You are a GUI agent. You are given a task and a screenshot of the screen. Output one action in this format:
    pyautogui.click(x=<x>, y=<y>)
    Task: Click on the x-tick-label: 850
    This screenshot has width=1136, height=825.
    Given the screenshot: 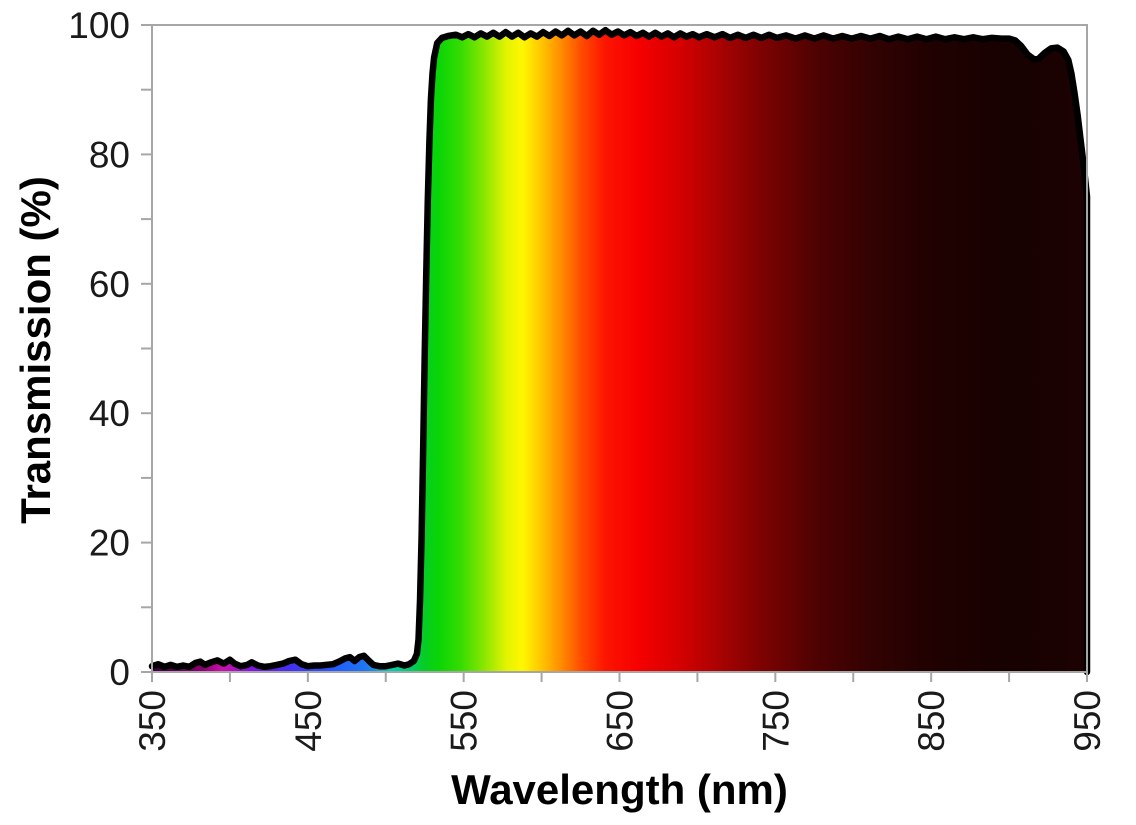 What is the action you would take?
    pyautogui.click(x=931, y=721)
    